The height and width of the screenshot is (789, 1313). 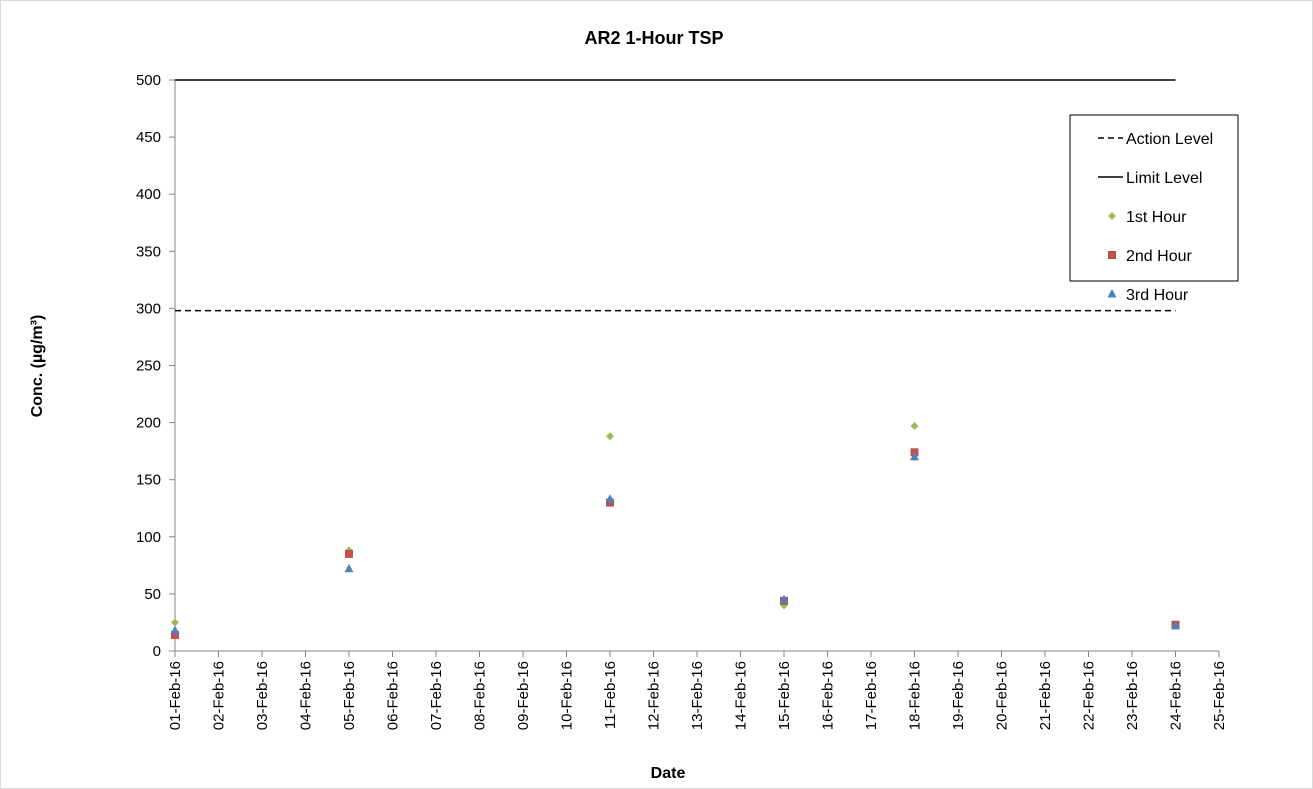 I want to click on x-axis-title: Date, so click(x=668, y=773).